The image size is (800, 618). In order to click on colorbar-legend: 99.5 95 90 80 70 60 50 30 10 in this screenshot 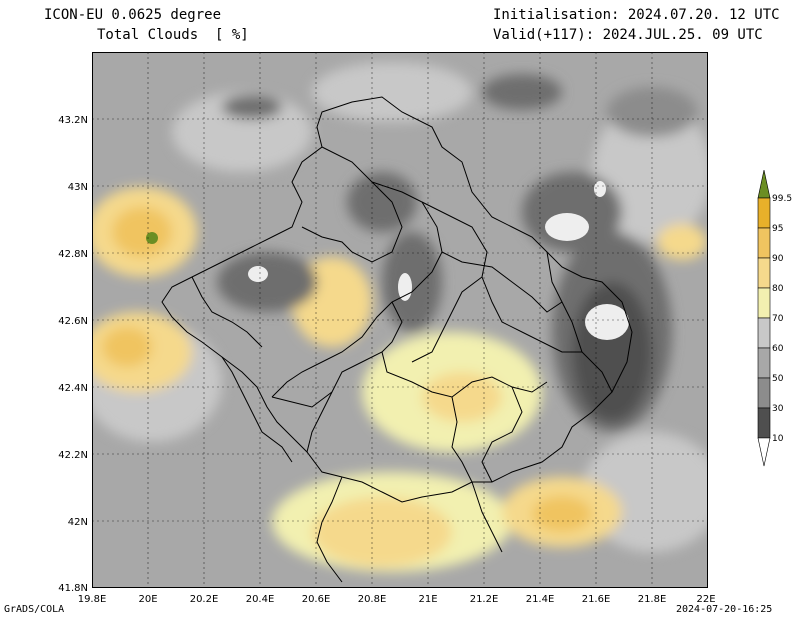, I will do `click(774, 318)`.